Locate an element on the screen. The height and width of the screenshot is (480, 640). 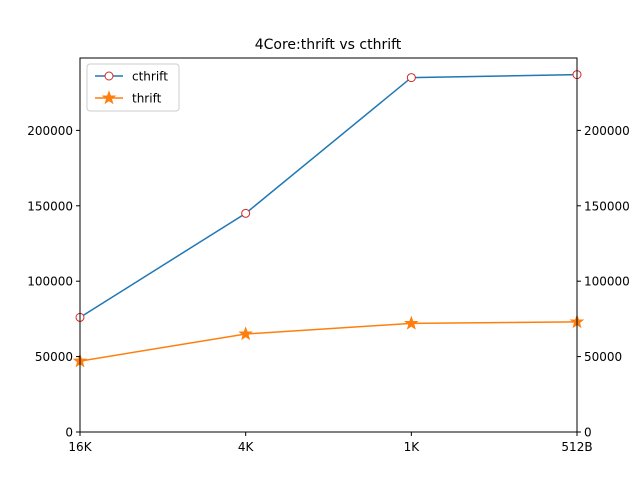
y-tick-label-left: 200000 is located at coordinates (50, 131).